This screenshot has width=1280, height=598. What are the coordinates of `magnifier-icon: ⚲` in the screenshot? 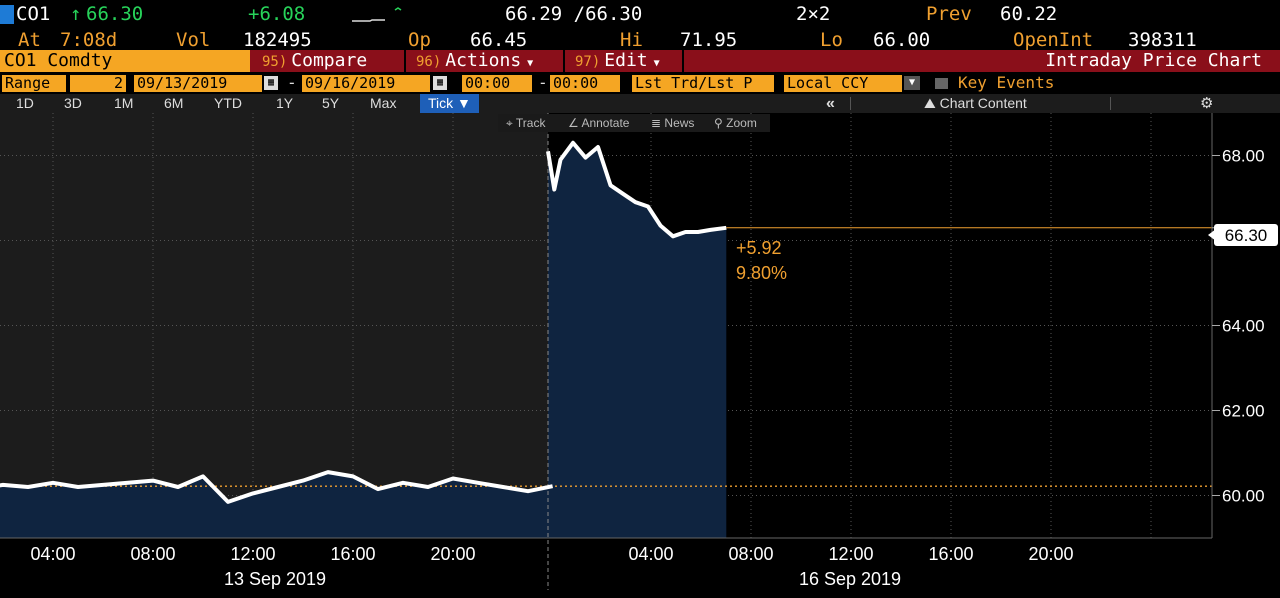 It's located at (718, 123).